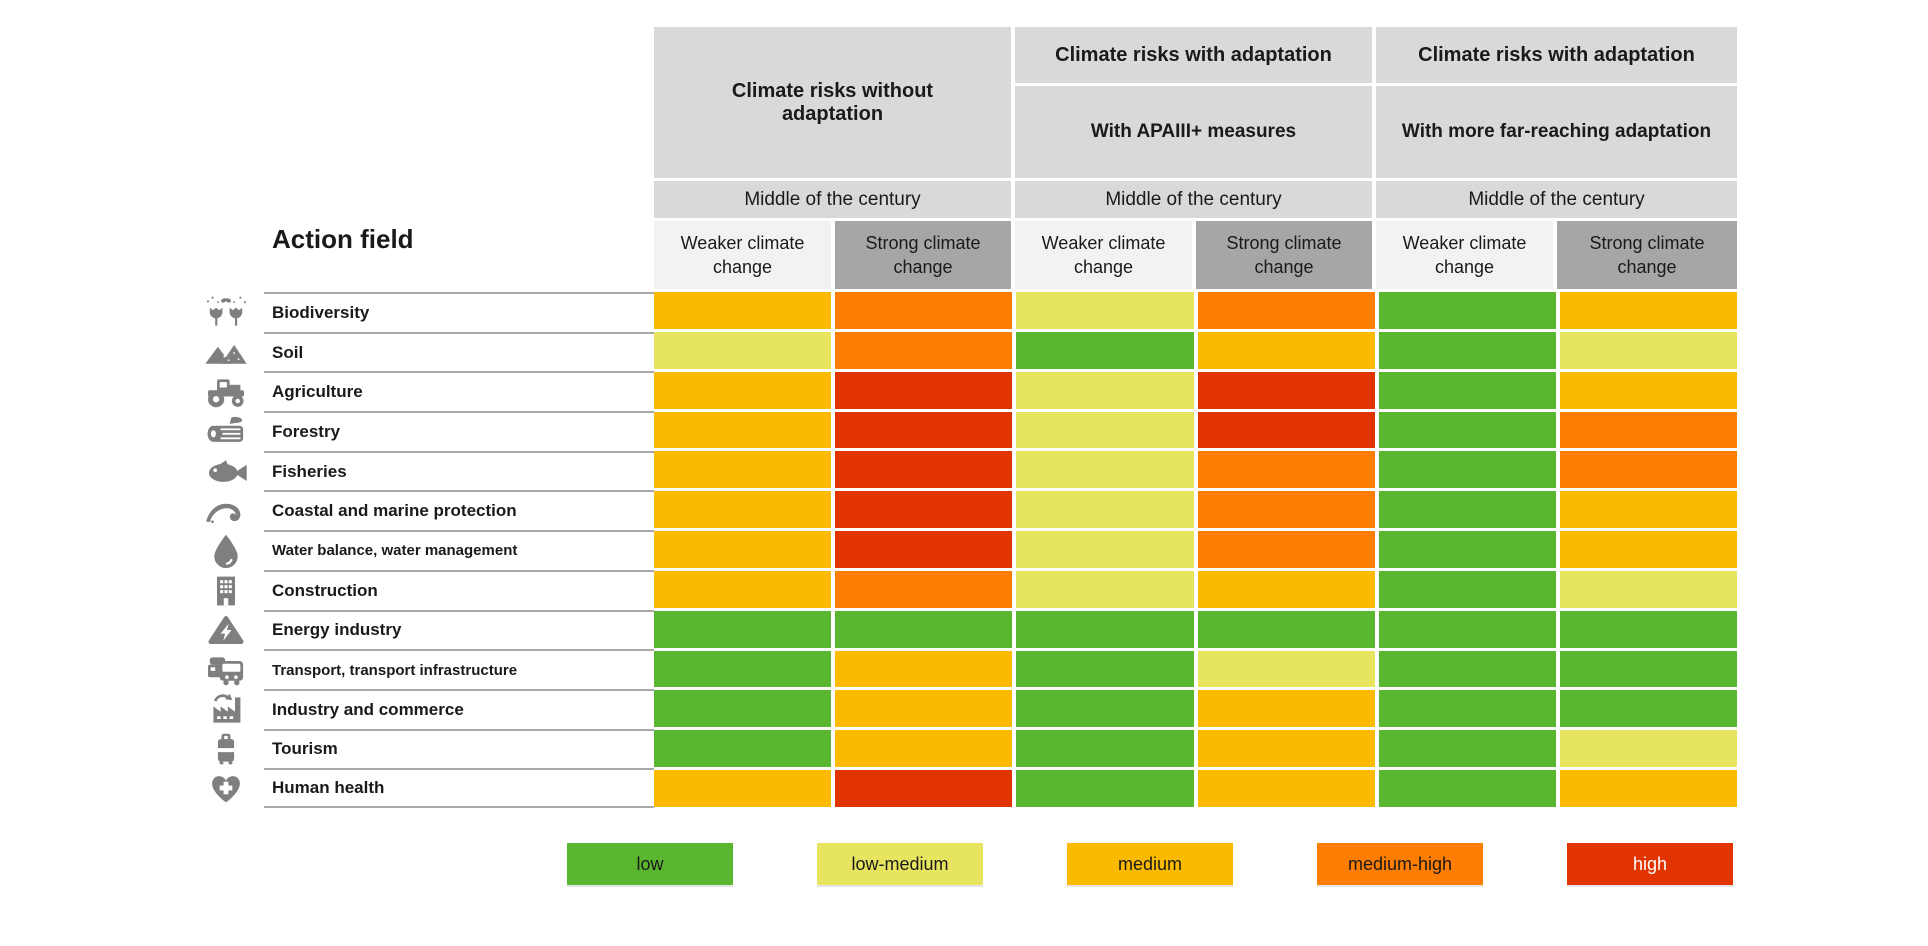  Describe the element at coordinates (435, 748) in the screenshot. I see `table-row: Tourism` at that location.